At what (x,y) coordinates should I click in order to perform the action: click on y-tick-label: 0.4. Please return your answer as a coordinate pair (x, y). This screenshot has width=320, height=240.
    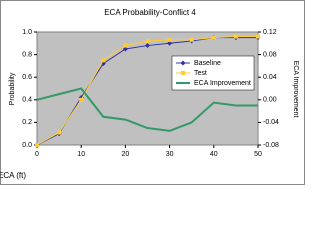
    Looking at the image, I should click on (27, 100).